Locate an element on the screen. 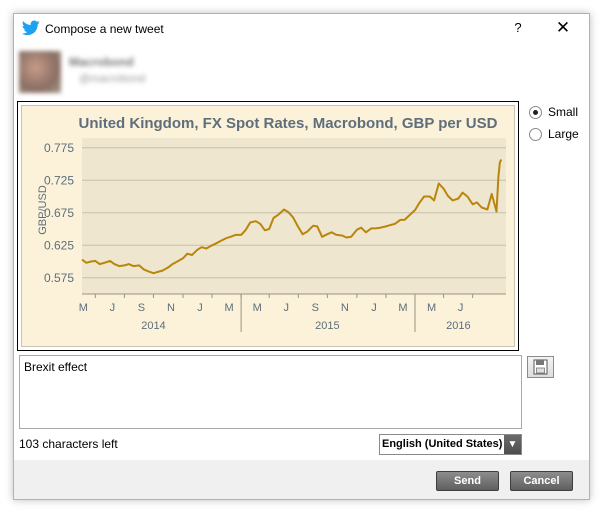  y-tick-label: 0.575 is located at coordinates (59, 278).